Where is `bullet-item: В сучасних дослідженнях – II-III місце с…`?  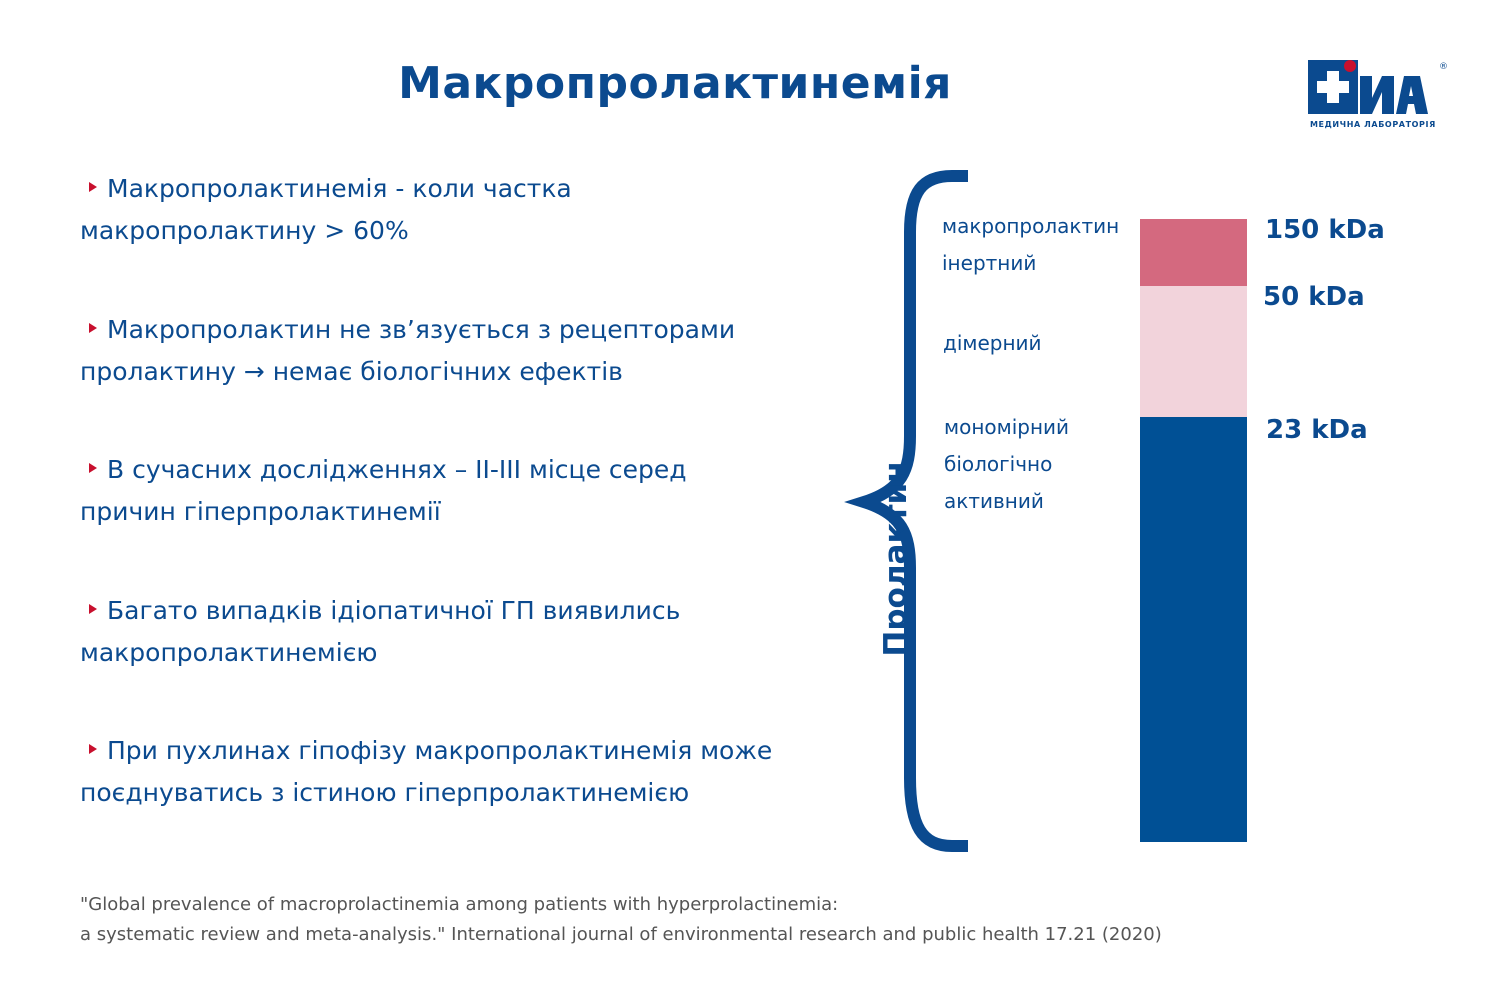
bullet-item: В сучасних дослідженнях – II-III місце с… is located at coordinates (430, 491).